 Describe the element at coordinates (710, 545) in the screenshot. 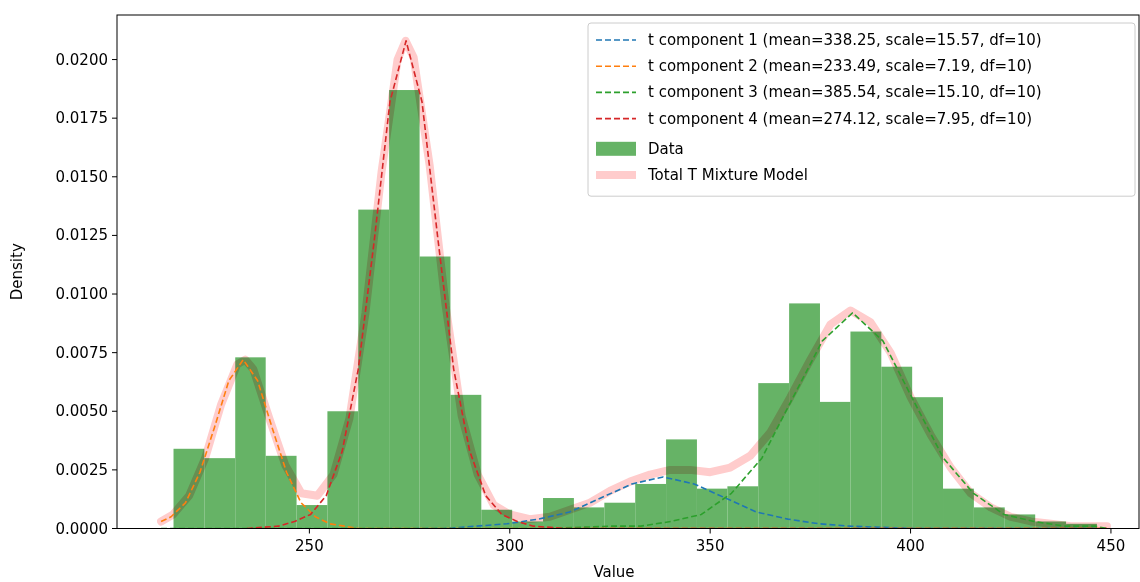

I see `x-tick-label: 350` at that location.